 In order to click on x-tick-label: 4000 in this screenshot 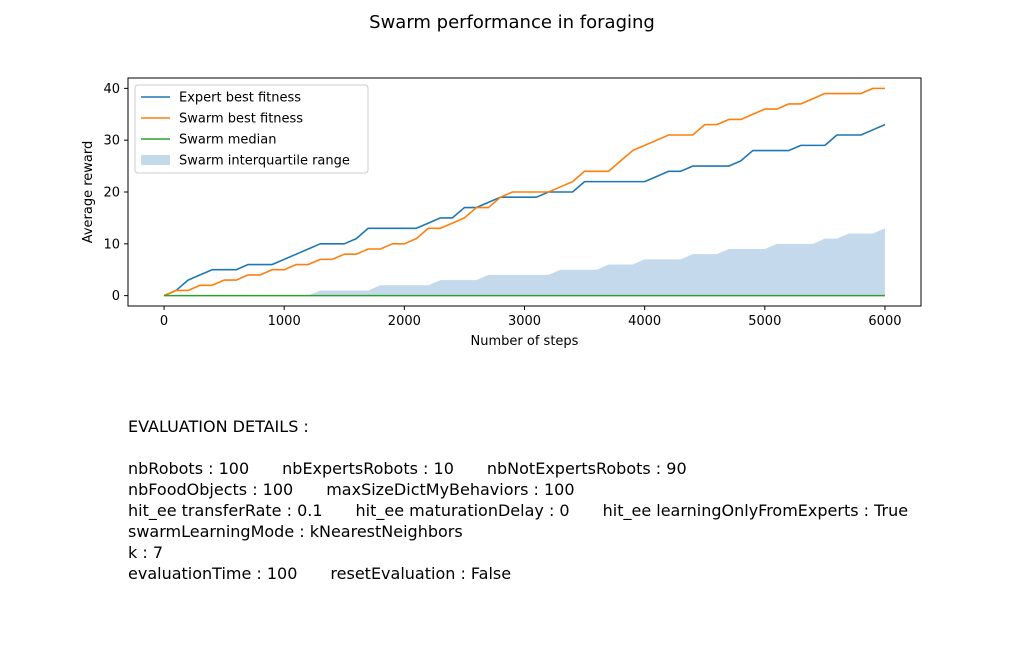, I will do `click(644, 321)`.